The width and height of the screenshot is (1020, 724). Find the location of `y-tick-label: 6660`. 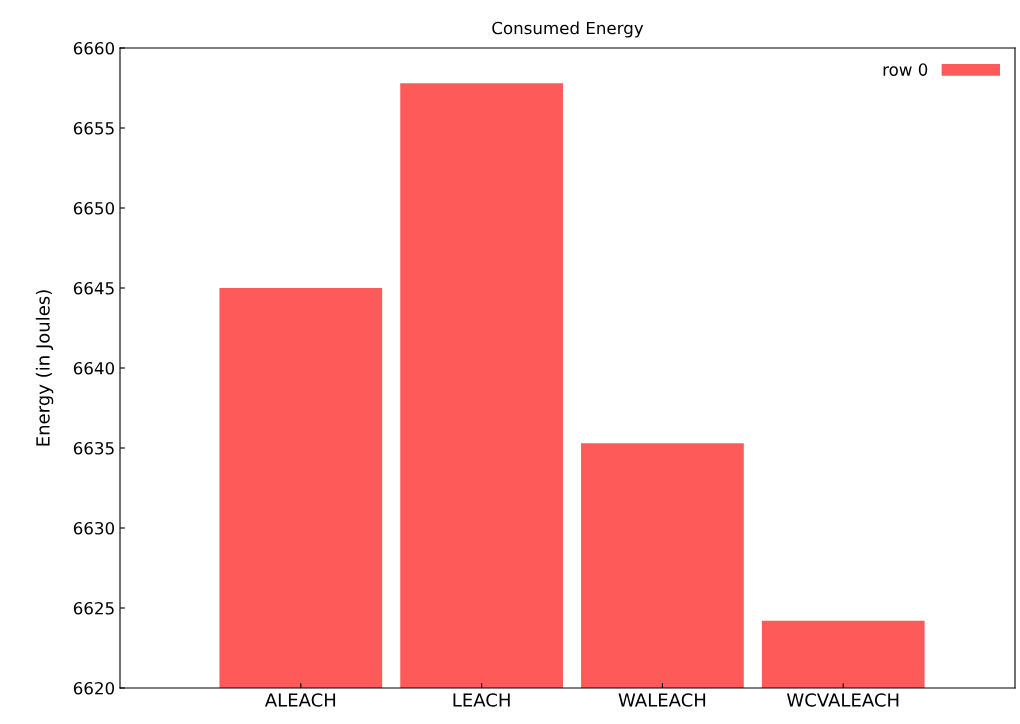

y-tick-label: 6660 is located at coordinates (94, 48).